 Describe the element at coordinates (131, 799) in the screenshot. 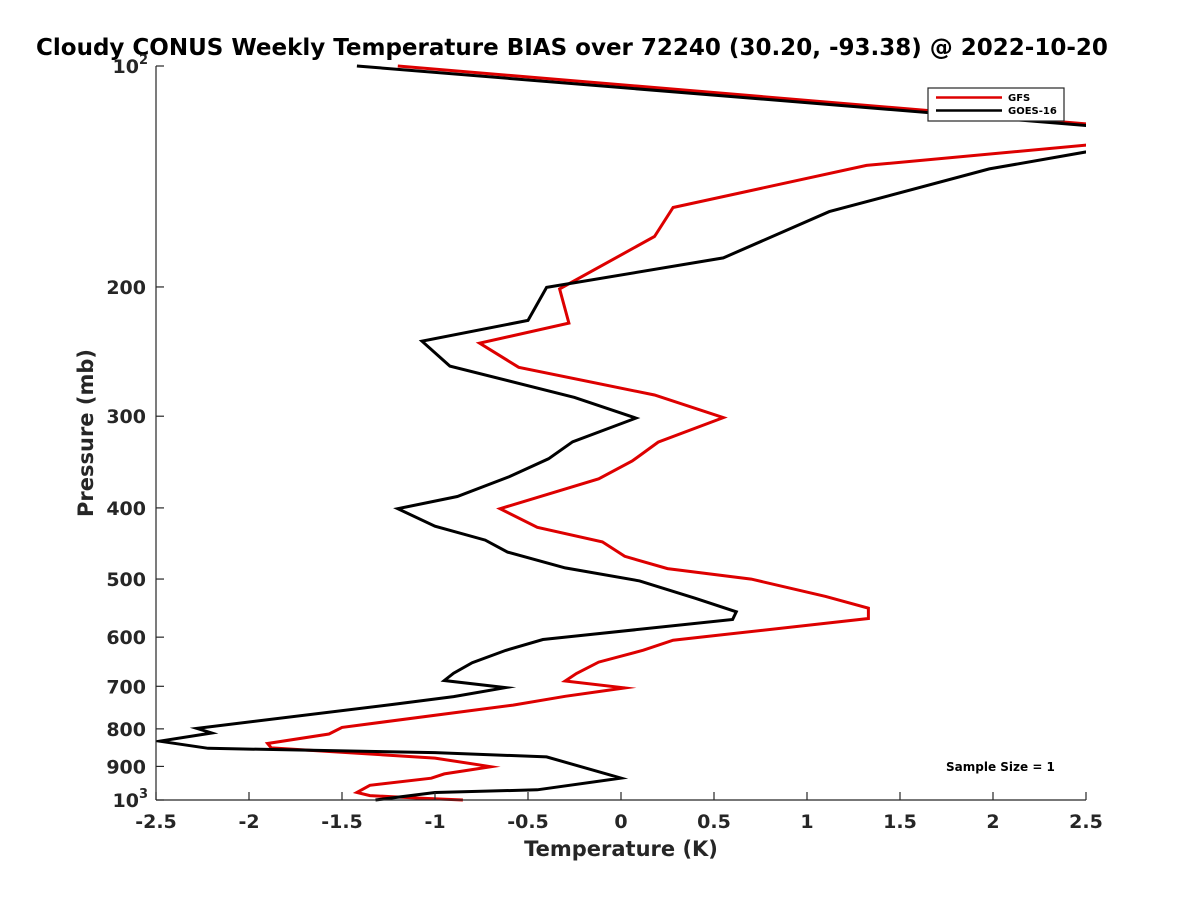

I see `y-tick-label: 10³` at that location.